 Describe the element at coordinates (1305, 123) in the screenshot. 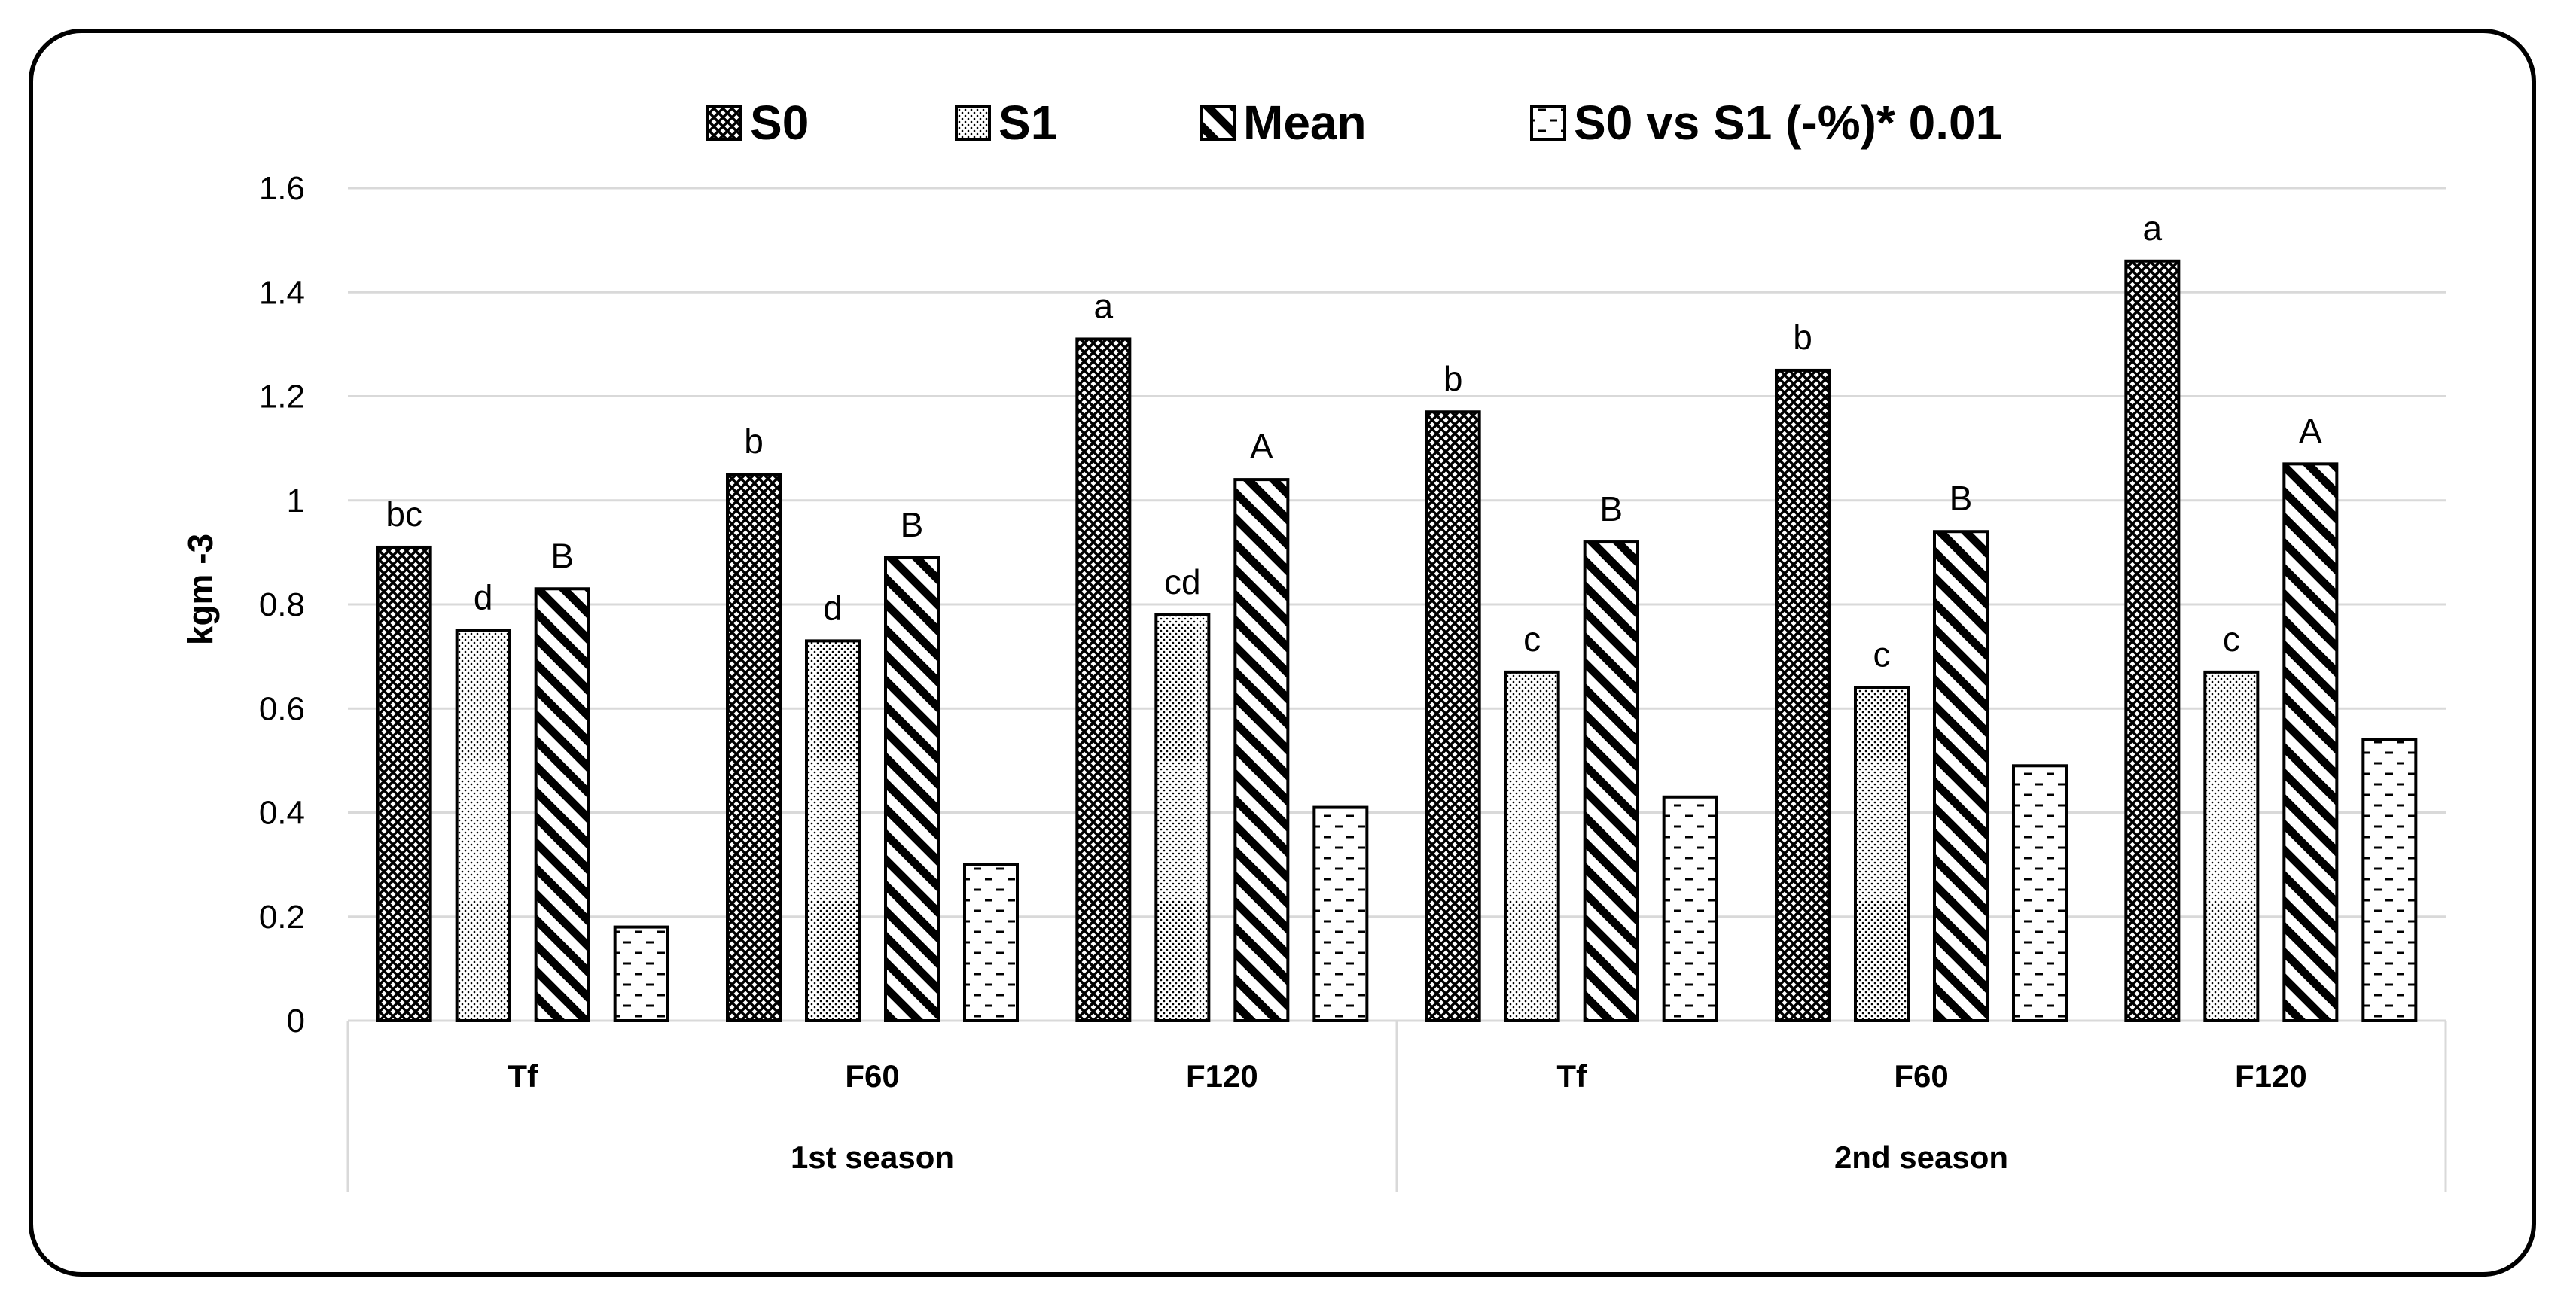

I see `legend-label: Mean` at that location.